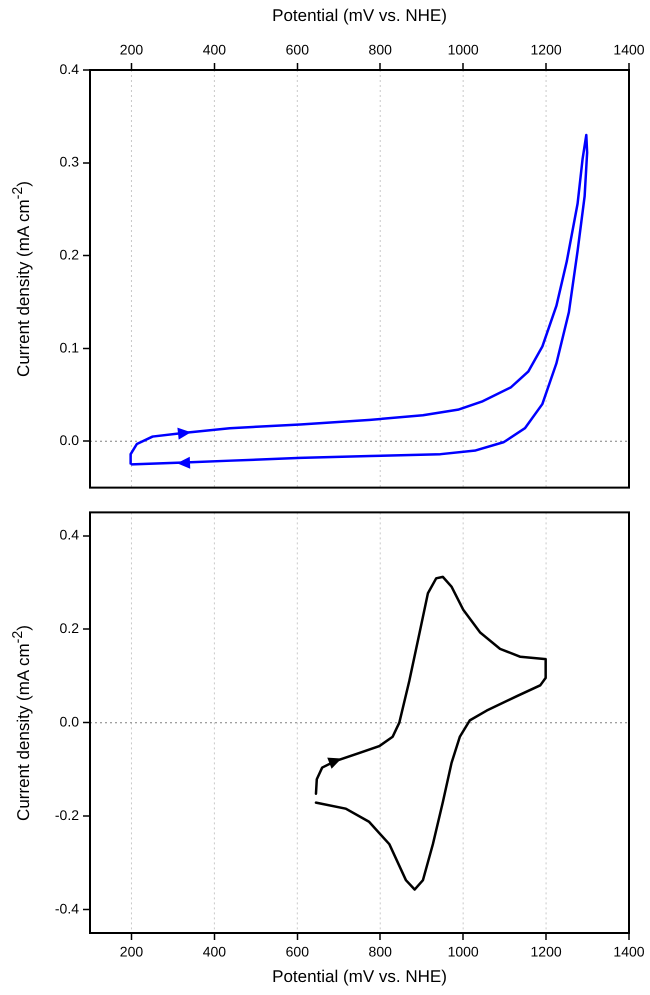 Image resolution: width=650 pixels, height=995 pixels. What do you see at coordinates (67, 908) in the screenshot?
I see `y-tick-label: -0.4` at bounding box center [67, 908].